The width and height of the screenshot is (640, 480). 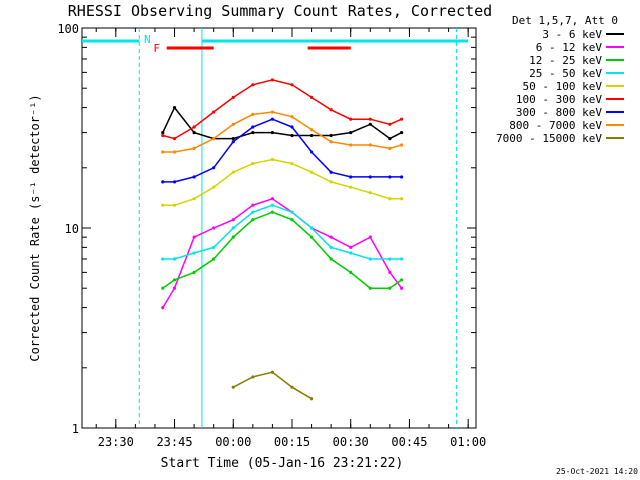 I want to click on y-tick-label: 1, so click(x=75, y=429).